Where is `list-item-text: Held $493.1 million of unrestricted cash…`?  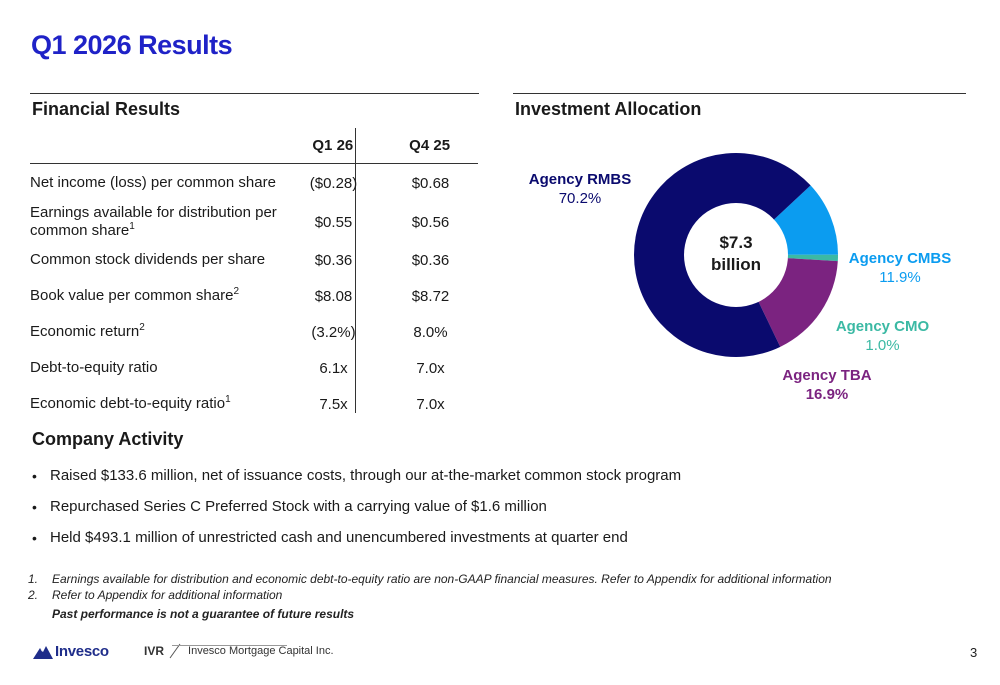
list-item-text: Held $493.1 million of unrestricted cash… is located at coordinates (339, 537).